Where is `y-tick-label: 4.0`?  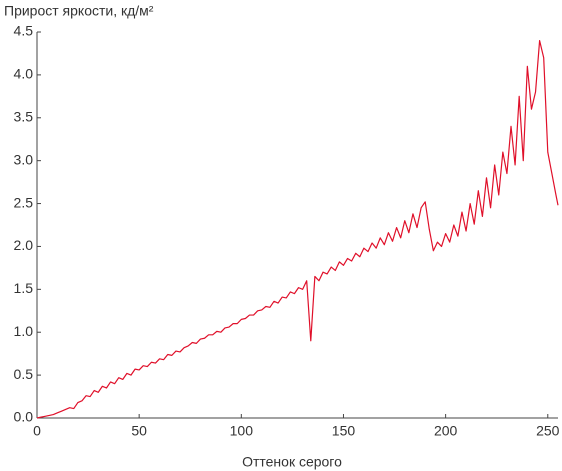 y-tick-label: 4.0 is located at coordinates (24, 74).